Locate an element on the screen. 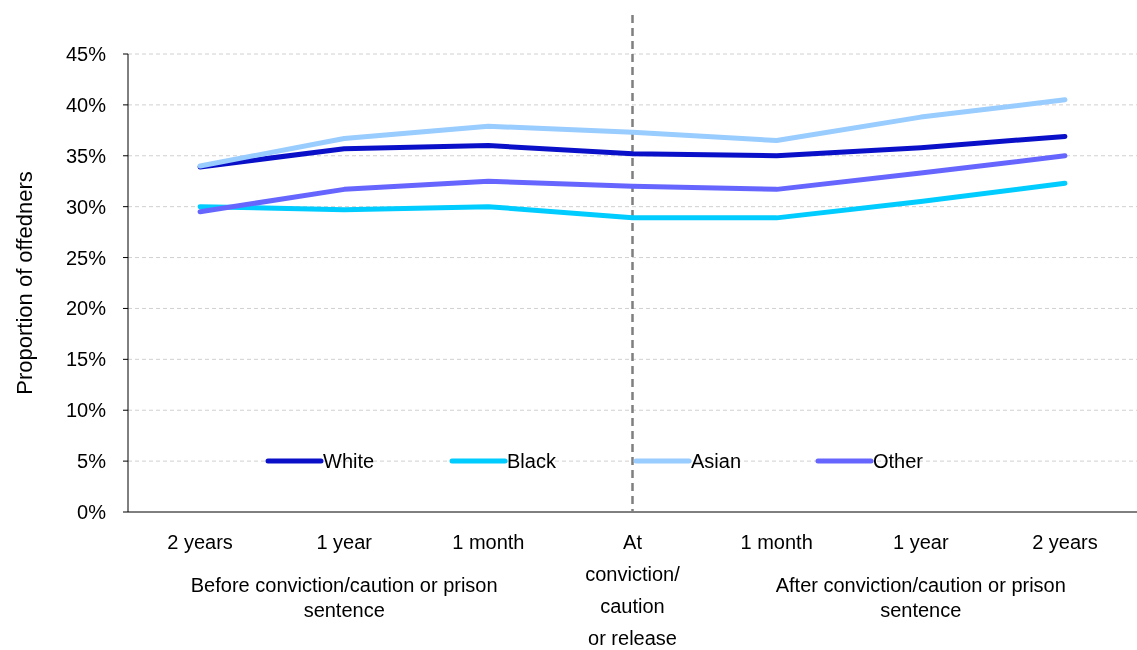 The width and height of the screenshot is (1137, 650). legend-label: Other is located at coordinates (898, 461).